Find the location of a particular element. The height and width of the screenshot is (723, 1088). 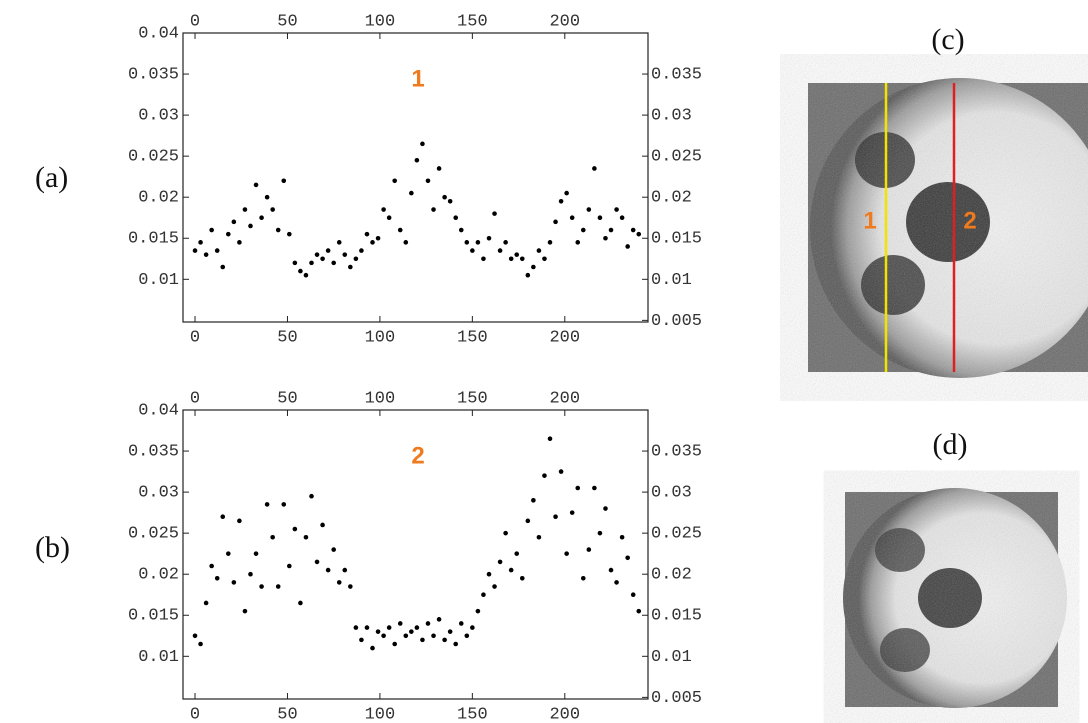

line-label: 1 is located at coordinates (869, 220).